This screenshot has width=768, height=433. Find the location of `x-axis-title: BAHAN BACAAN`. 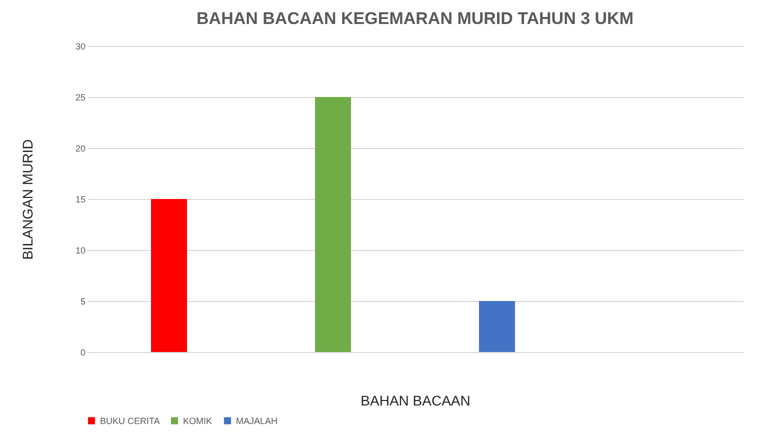

x-axis-title: BAHAN BACAAN is located at coordinates (415, 400).